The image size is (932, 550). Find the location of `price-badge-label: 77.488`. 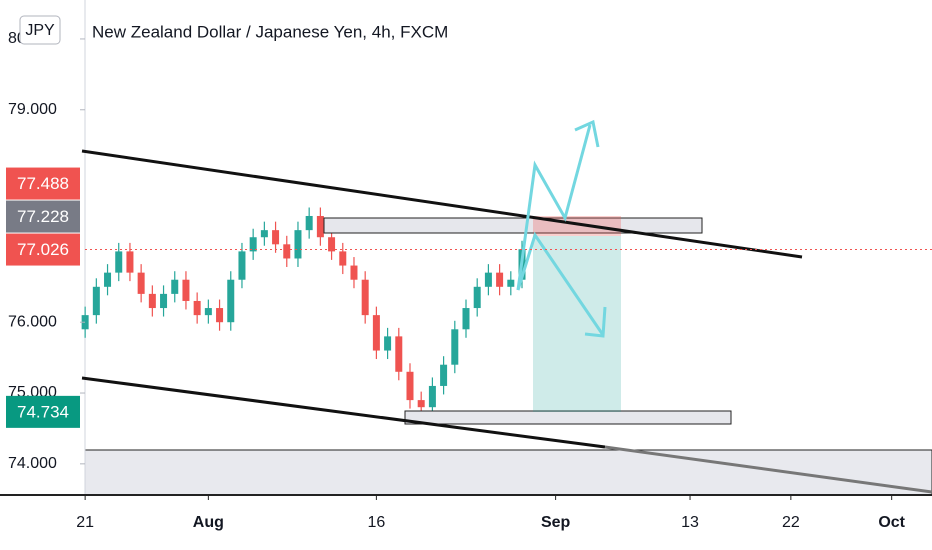

price-badge-label: 77.488 is located at coordinates (43, 183).